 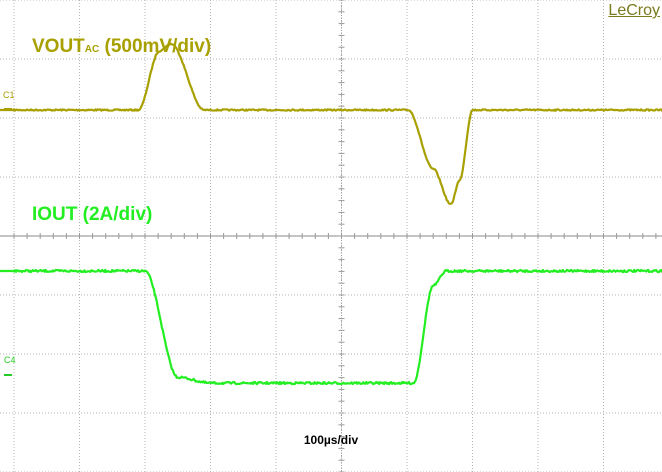 I want to click on lecroy-logo: LeCroy, so click(x=634, y=10).